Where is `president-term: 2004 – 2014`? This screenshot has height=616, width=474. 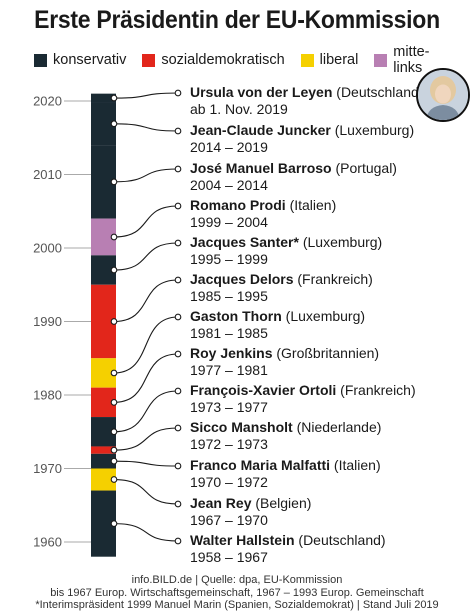 president-term: 2004 – 2014 is located at coordinates (229, 185).